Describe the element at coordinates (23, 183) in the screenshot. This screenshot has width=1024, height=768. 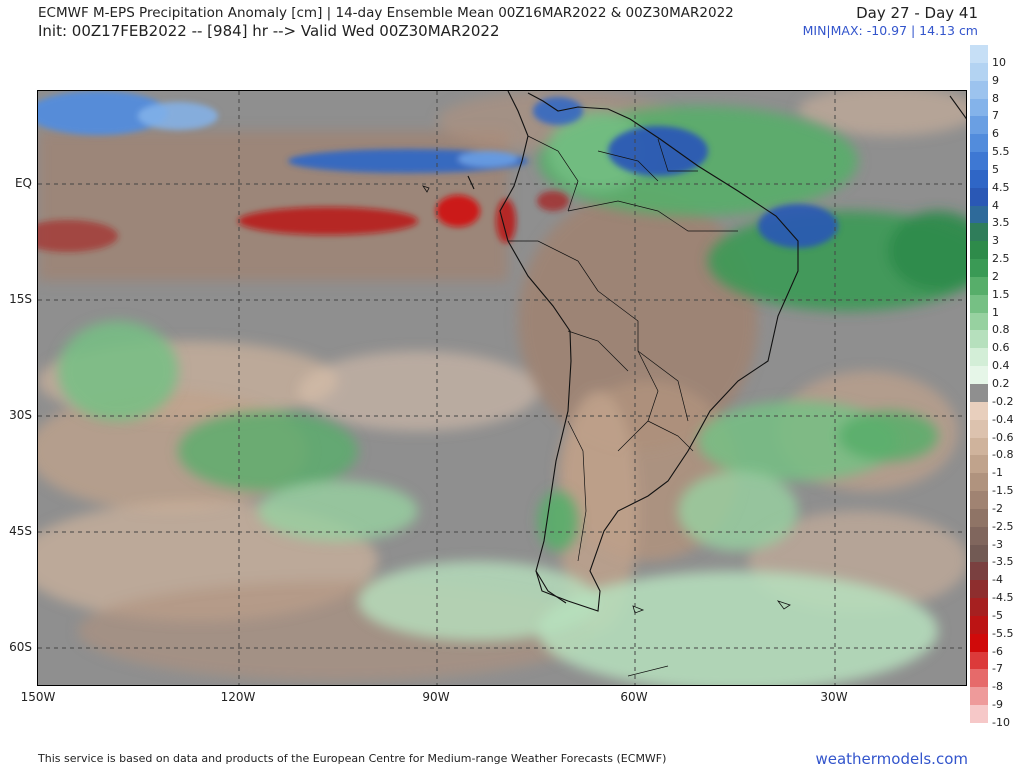
I see `lat-label-eq: EQ` at that location.